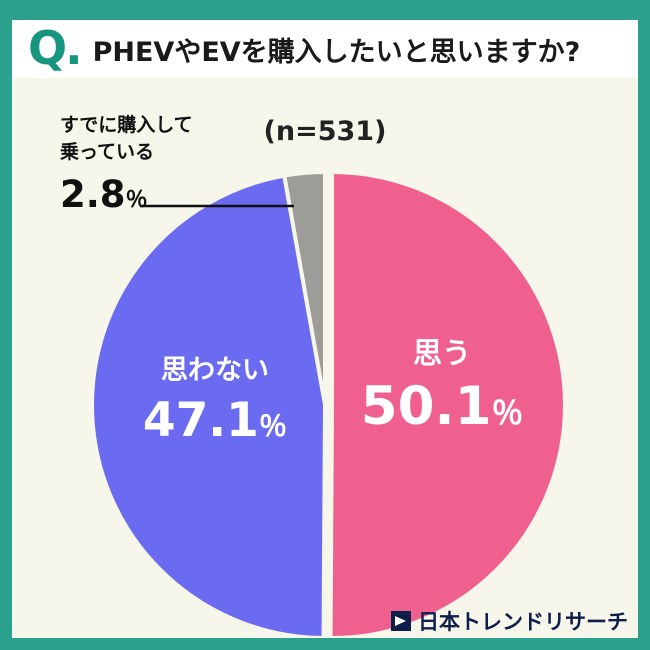 Image resolution: width=650 pixels, height=650 pixels. Describe the element at coordinates (200, 420) in the screenshot. I see `slice-percent-value: 47.1` at that location.